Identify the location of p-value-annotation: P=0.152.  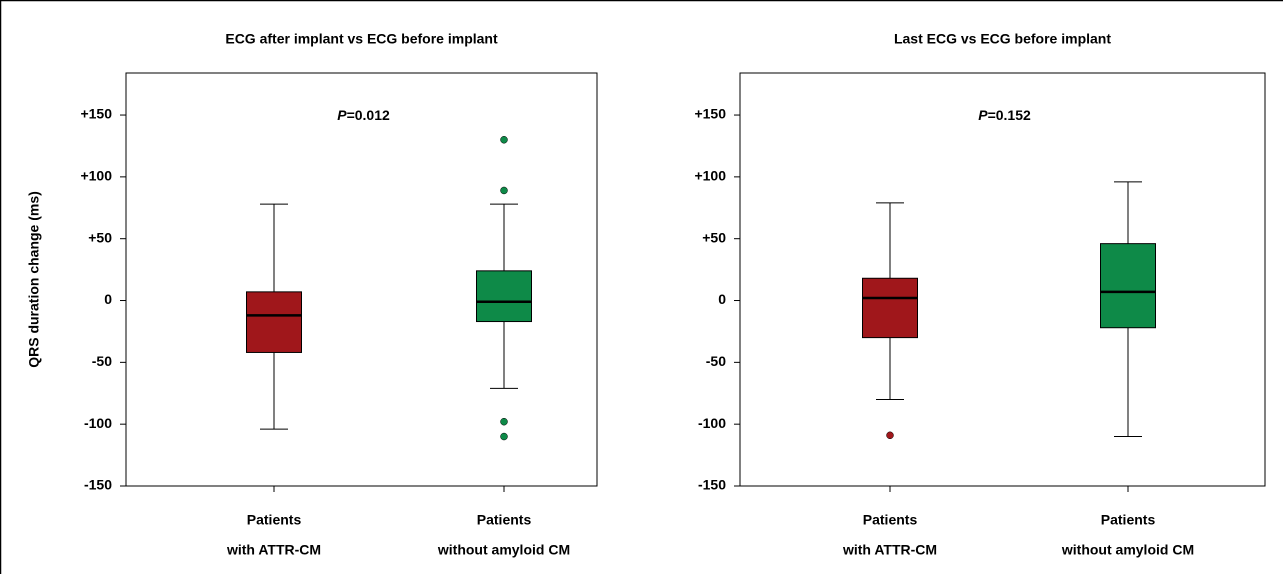
(1004, 115).